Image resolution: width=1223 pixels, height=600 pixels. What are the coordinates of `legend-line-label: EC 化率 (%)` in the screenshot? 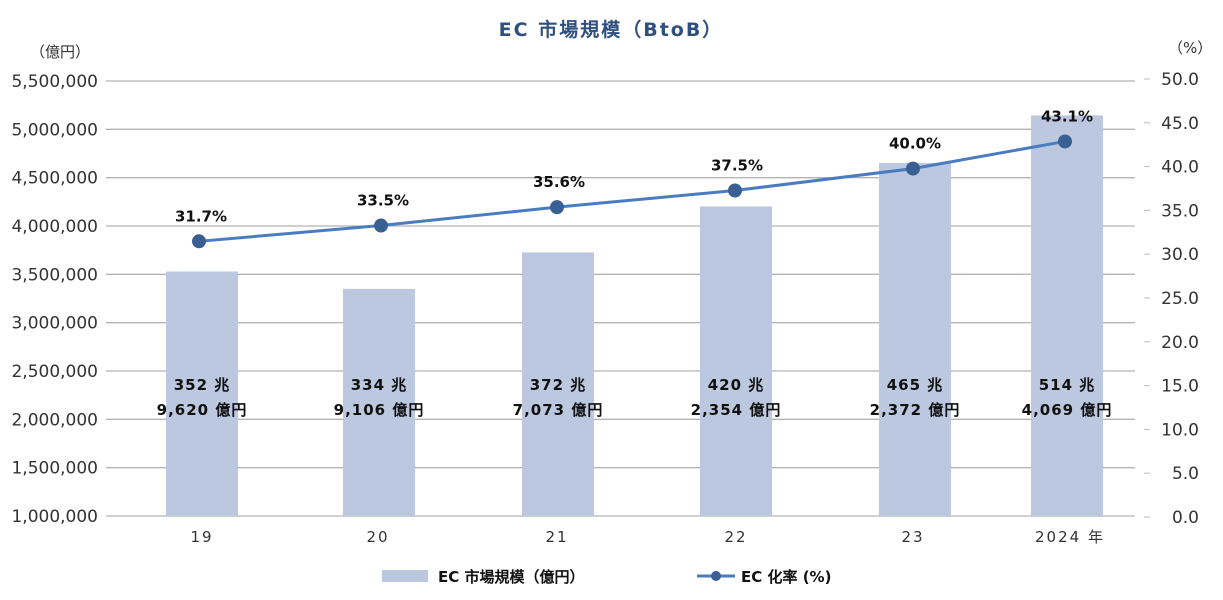 It's located at (786, 577).